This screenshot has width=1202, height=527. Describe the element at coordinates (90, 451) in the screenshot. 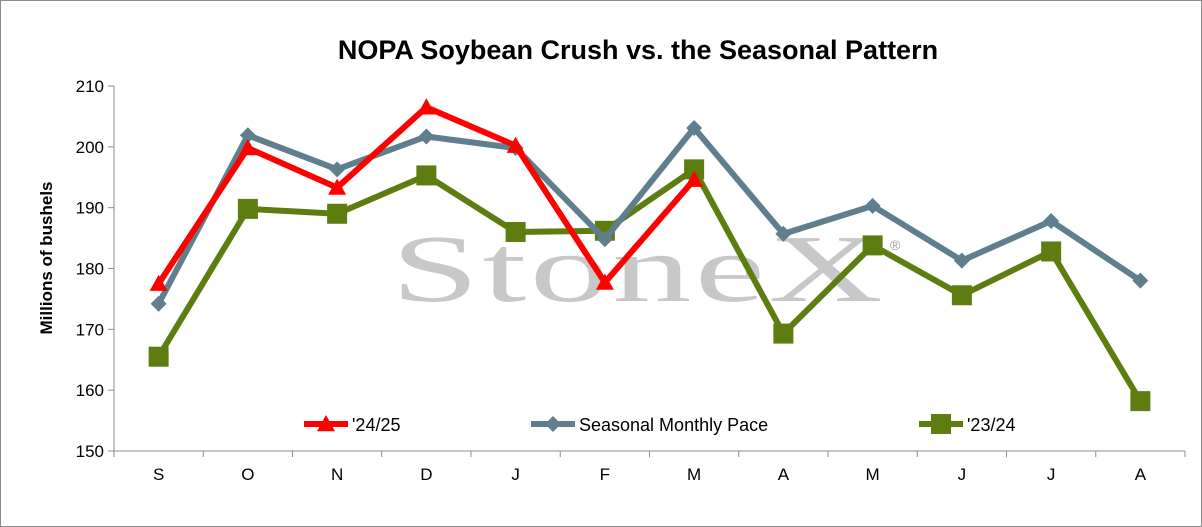

I see `y-tick-label: 150` at that location.